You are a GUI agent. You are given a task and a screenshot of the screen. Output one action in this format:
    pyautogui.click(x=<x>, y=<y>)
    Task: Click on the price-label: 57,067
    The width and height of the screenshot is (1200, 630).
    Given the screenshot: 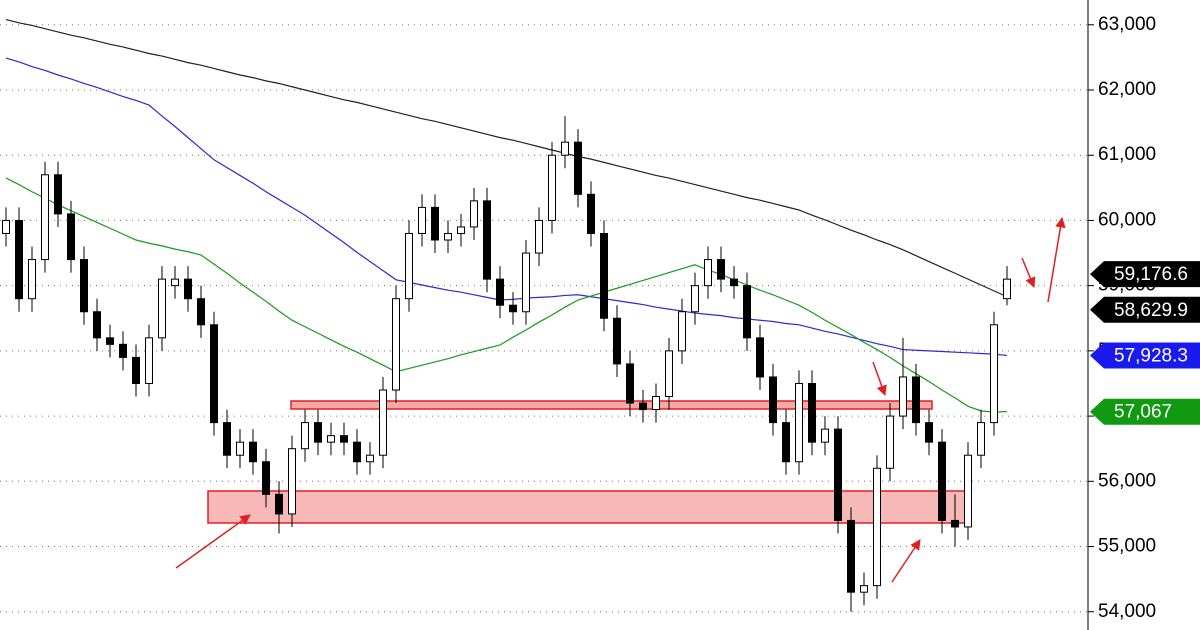 What is the action you would take?
    pyautogui.click(x=1145, y=411)
    